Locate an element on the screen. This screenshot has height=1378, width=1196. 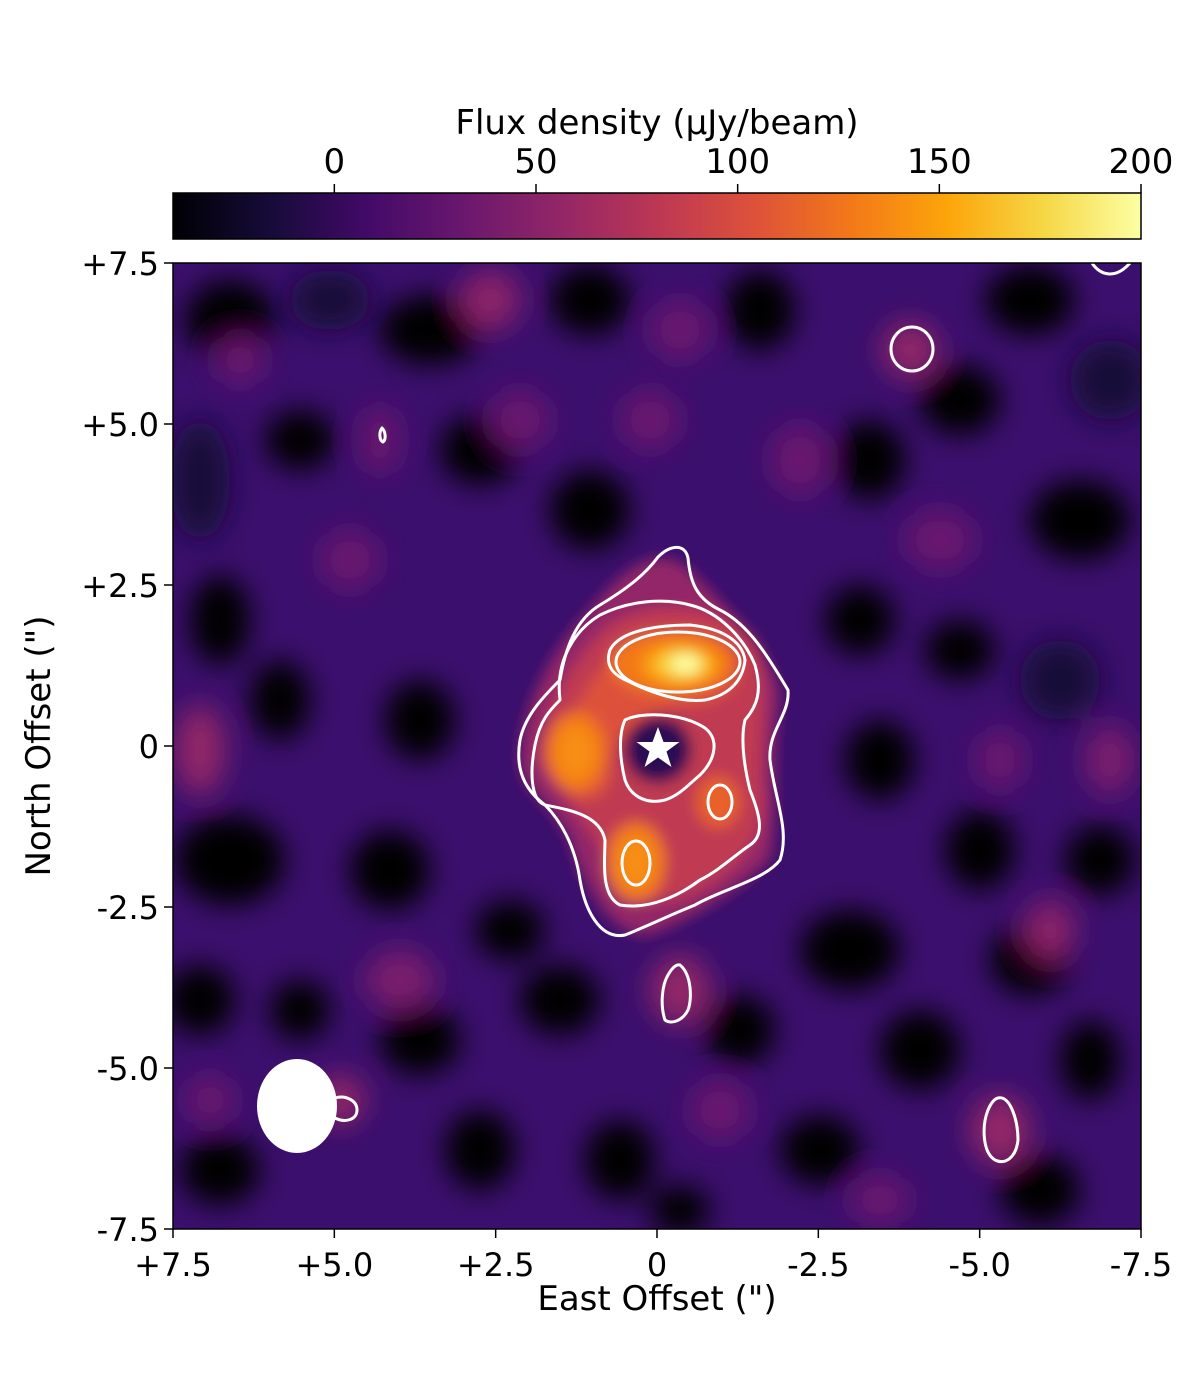
y-axis-ticks: +7.5 +5.0 +2.5 0 -2.5 -5.0 -7.5 is located at coordinates (127, 747).